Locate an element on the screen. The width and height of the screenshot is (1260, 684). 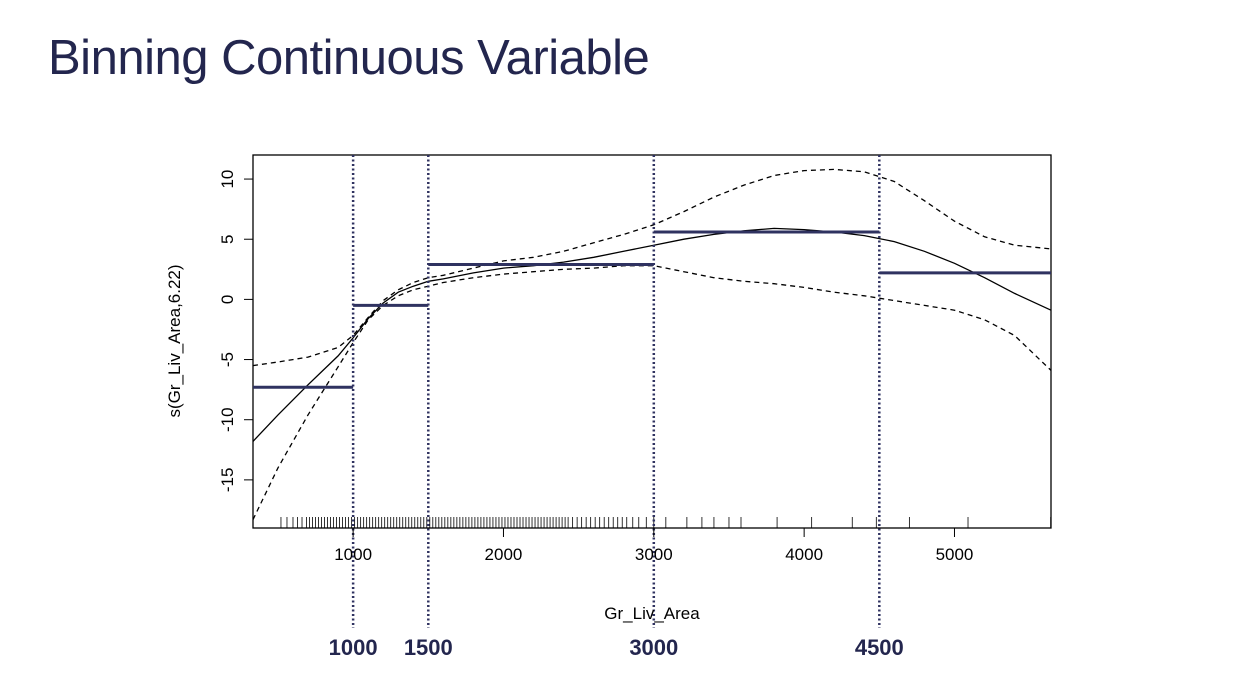
y-axis-label: s(Gr_Liv_Area,6.22) is located at coordinates (174, 340).